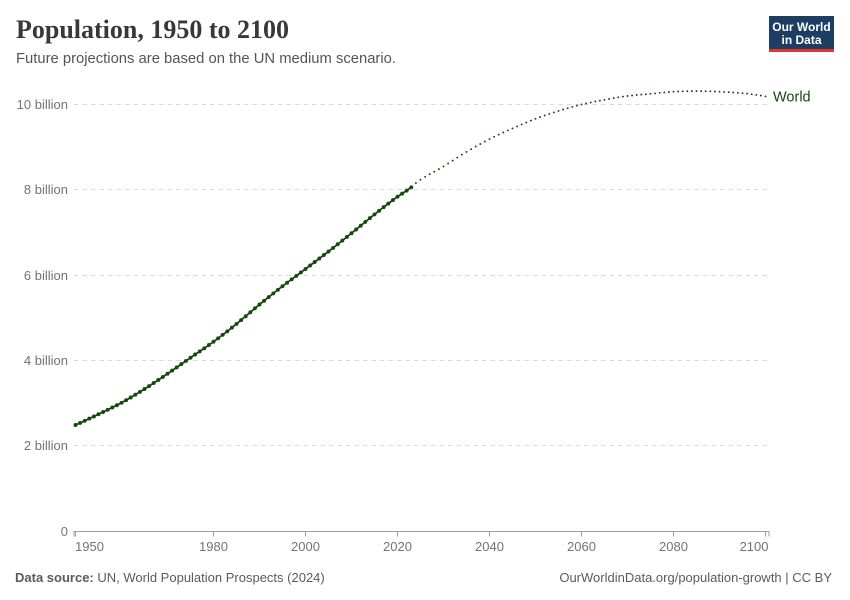 The width and height of the screenshot is (850, 600). I want to click on svg-text: 2060, so click(581, 546).